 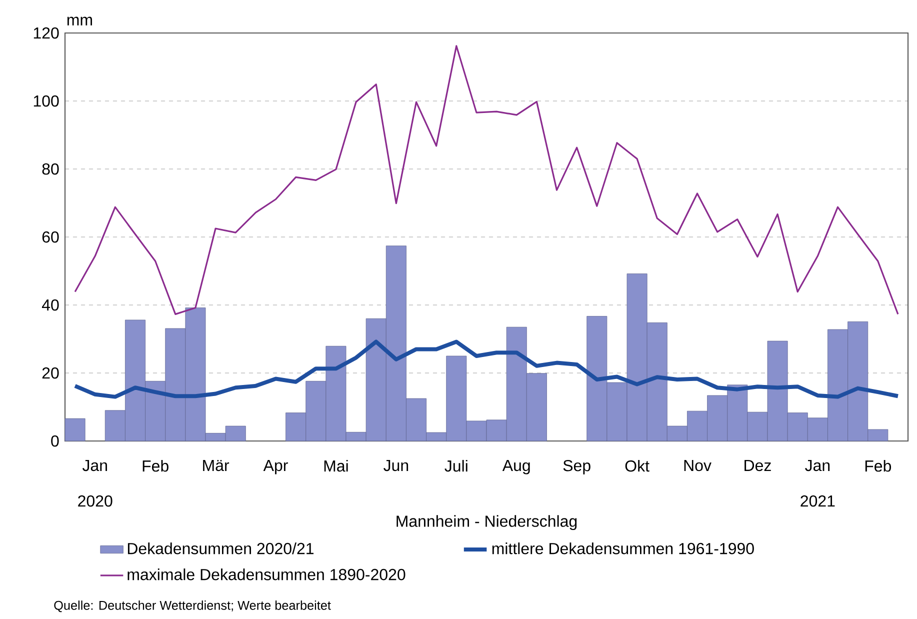 What do you see at coordinates (623, 548) in the screenshot?
I see `legend-label: mittlere Dekadensummen 1961-1990` at bounding box center [623, 548].